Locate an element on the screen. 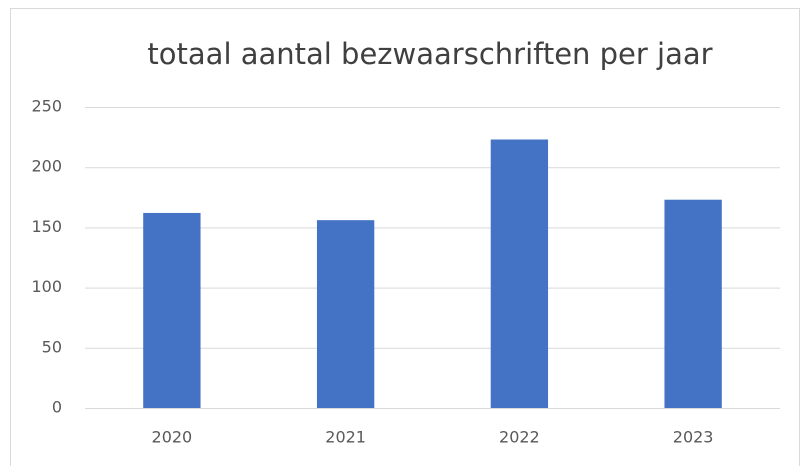  chart-title: totaal aantal bezwaarschriften per jaar is located at coordinates (429, 54).